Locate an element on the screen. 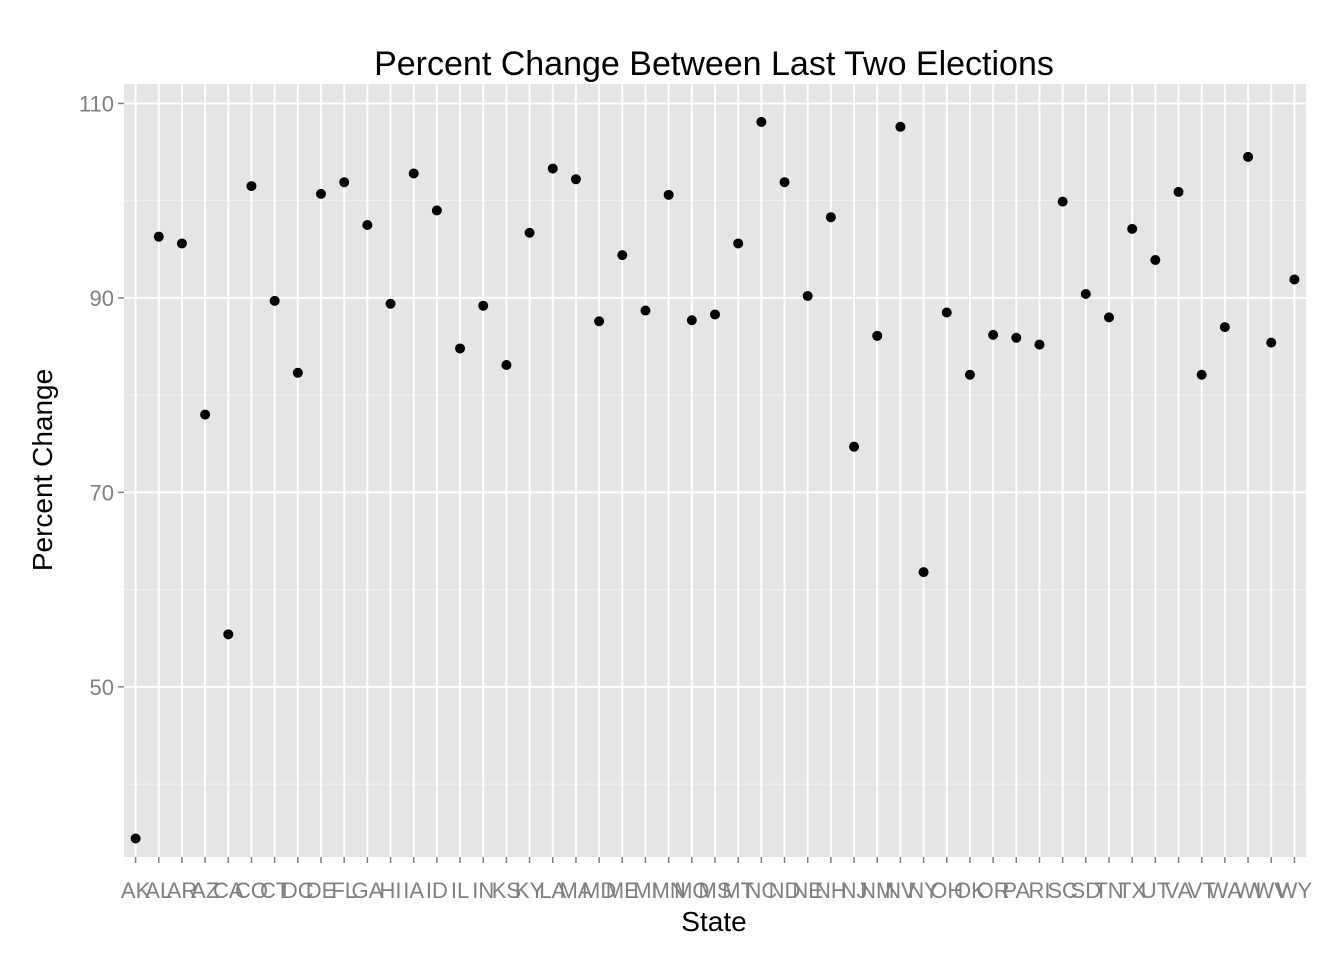  x-tick-label: UT is located at coordinates (1155, 890).